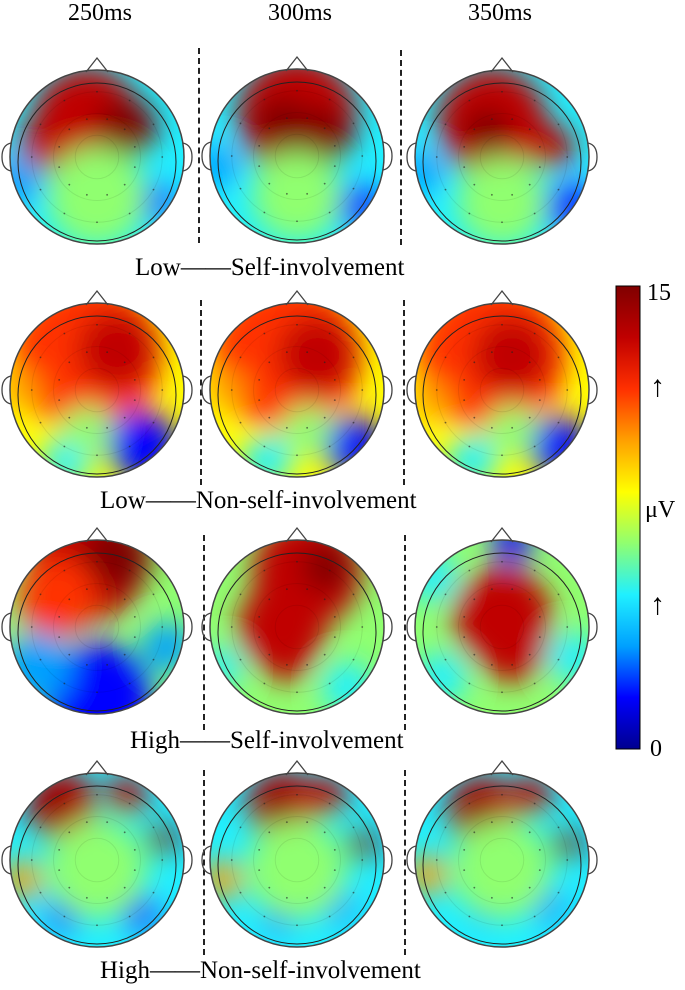  Describe the element at coordinates (660, 510) in the screenshot. I see `colorbar-unit-label: μV` at that location.